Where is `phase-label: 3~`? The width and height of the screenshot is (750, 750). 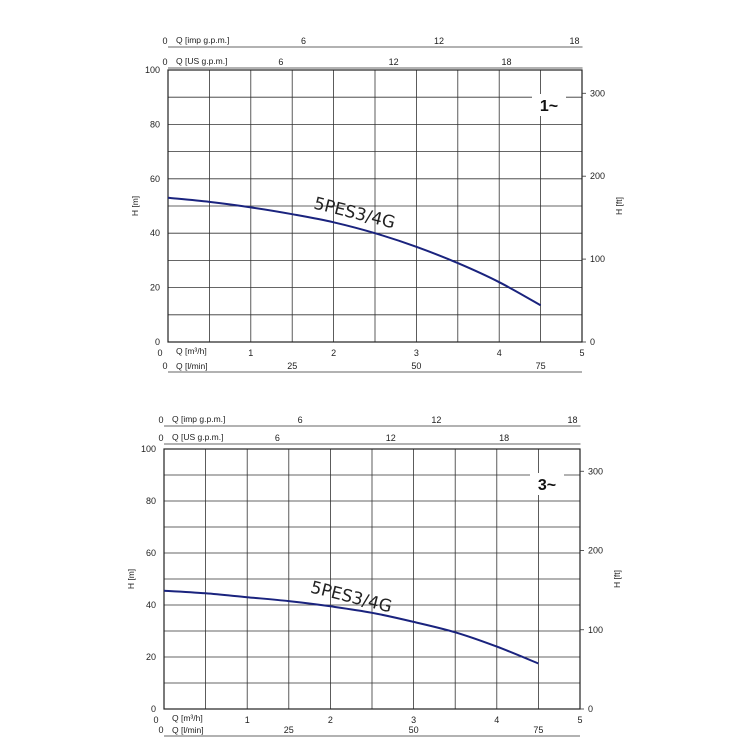
phase-label: 3~ is located at coordinates (547, 485).